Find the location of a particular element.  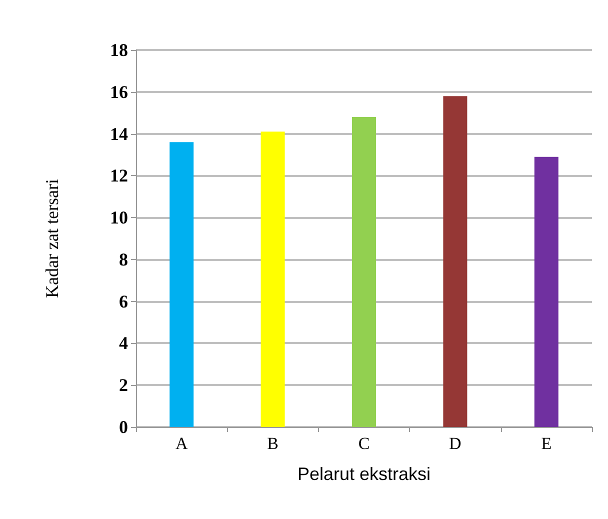

y-tick-label: 8 is located at coordinates (123, 259).